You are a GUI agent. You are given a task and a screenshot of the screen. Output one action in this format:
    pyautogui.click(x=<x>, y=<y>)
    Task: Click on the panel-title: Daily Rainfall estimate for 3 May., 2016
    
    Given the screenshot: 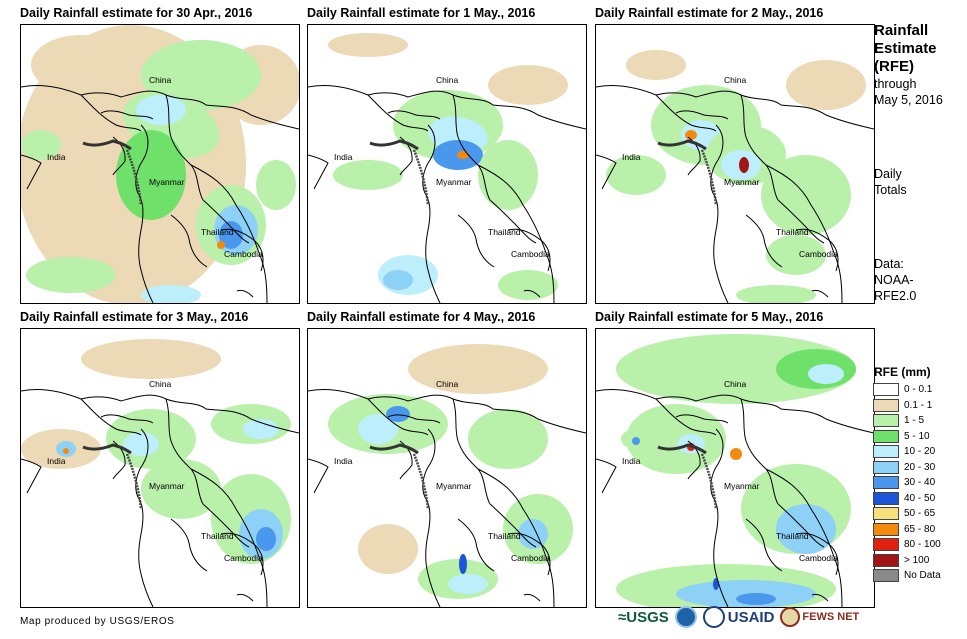 What is the action you would take?
    pyautogui.click(x=134, y=317)
    